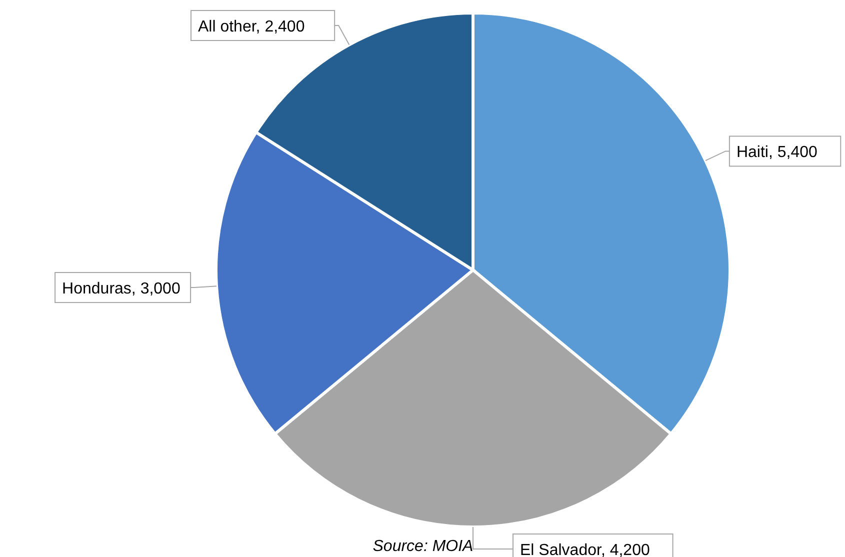 The image size is (845, 557). Describe the element at coordinates (228, 27) in the screenshot. I see `slice-label: All other` at that location.